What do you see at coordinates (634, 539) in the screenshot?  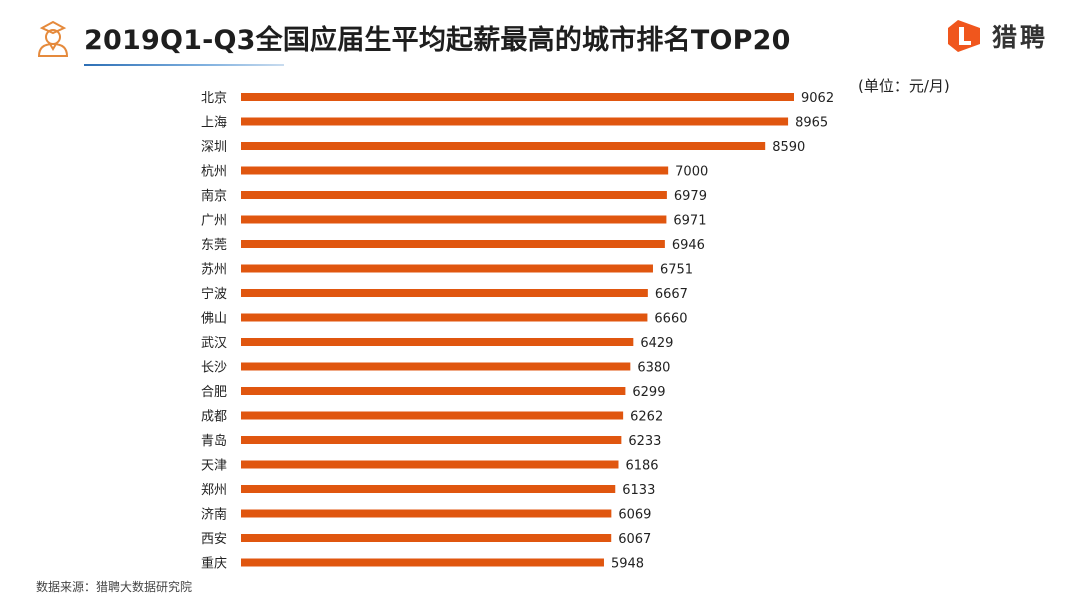 I see `value-label: 6067` at bounding box center [634, 539].